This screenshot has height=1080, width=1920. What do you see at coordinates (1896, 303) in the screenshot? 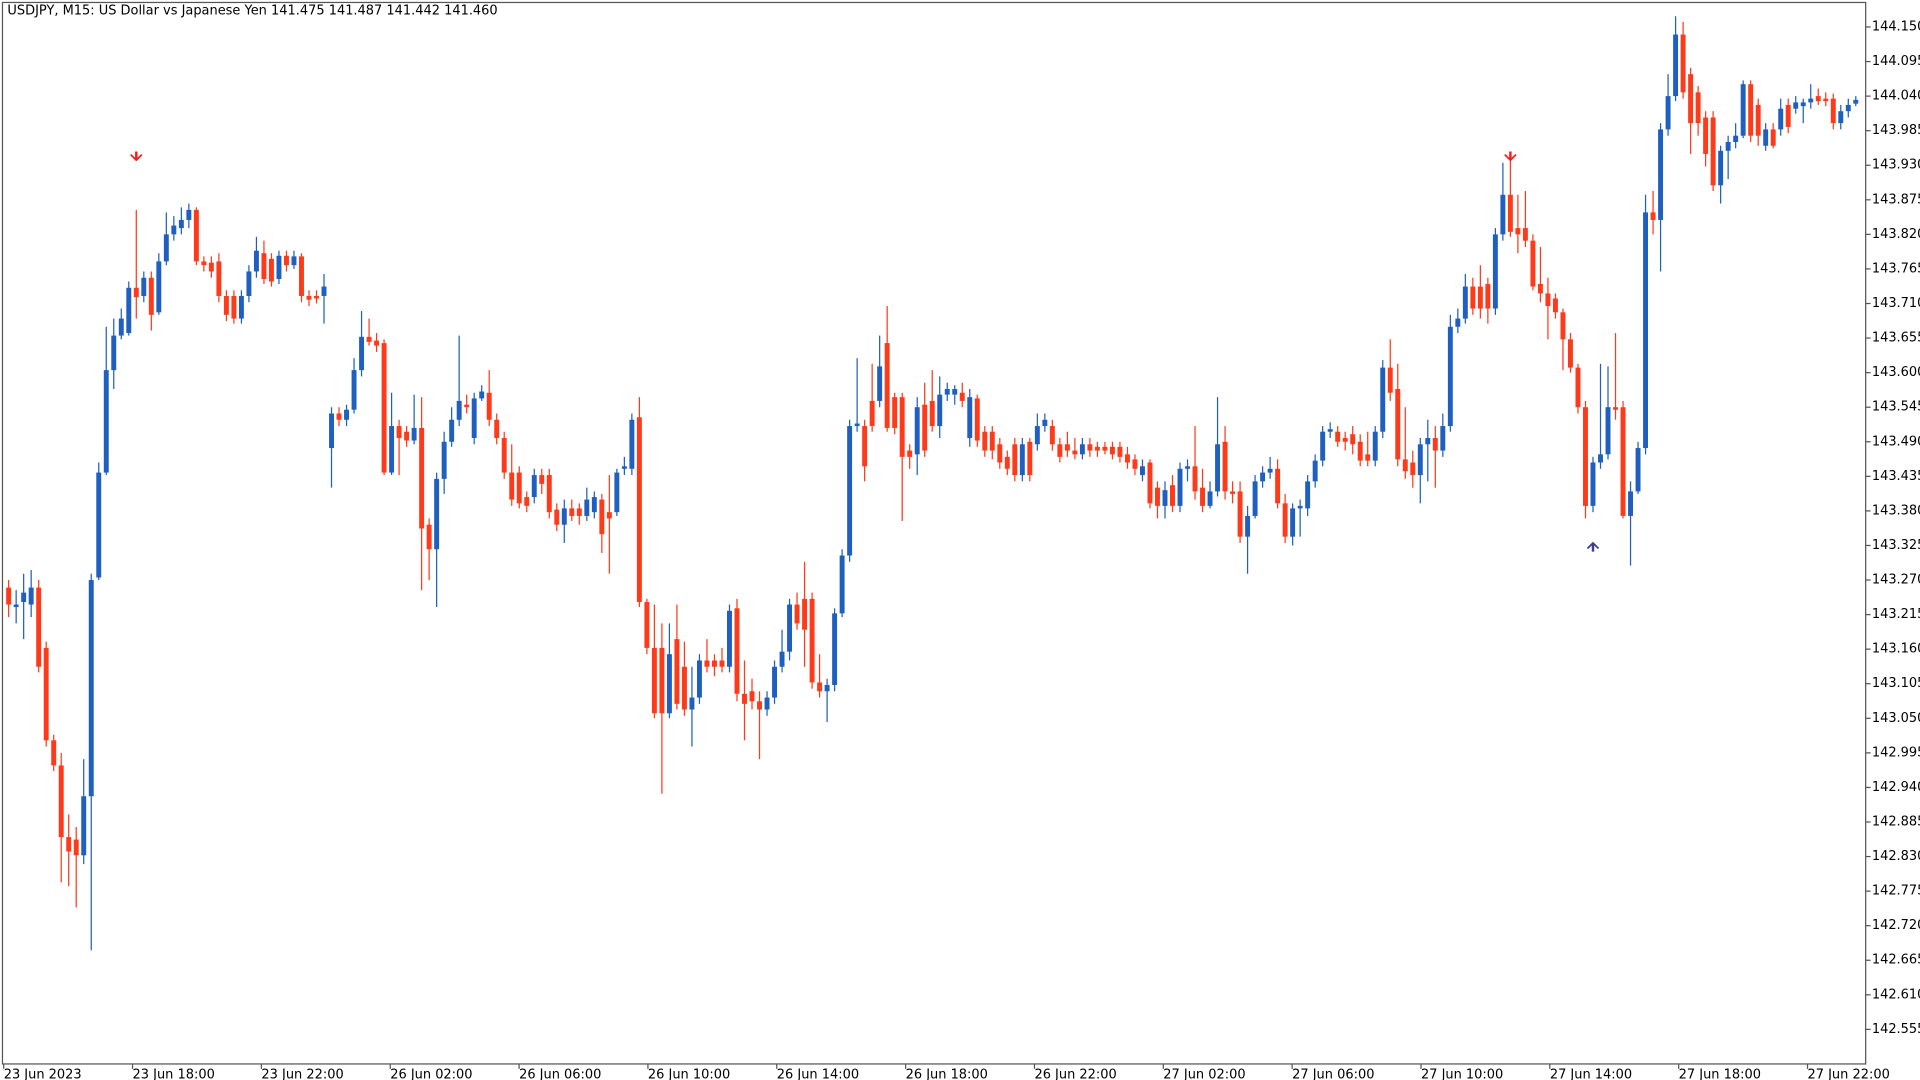
I see `y-tick-label: 143.710` at bounding box center [1896, 303].